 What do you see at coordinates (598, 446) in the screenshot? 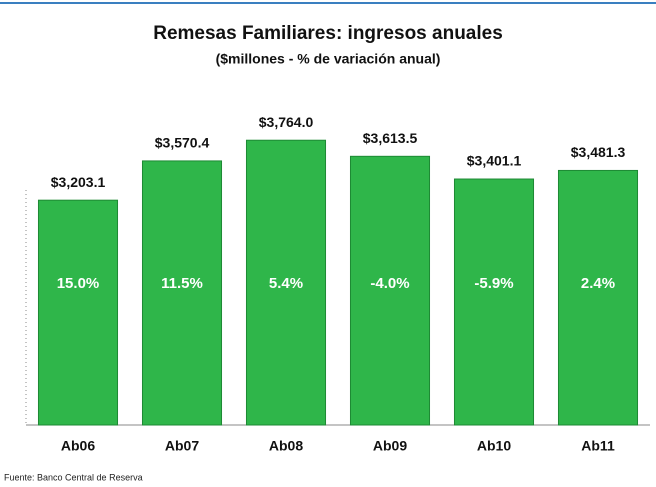
I see `x-tick-label: Ab11` at bounding box center [598, 446].